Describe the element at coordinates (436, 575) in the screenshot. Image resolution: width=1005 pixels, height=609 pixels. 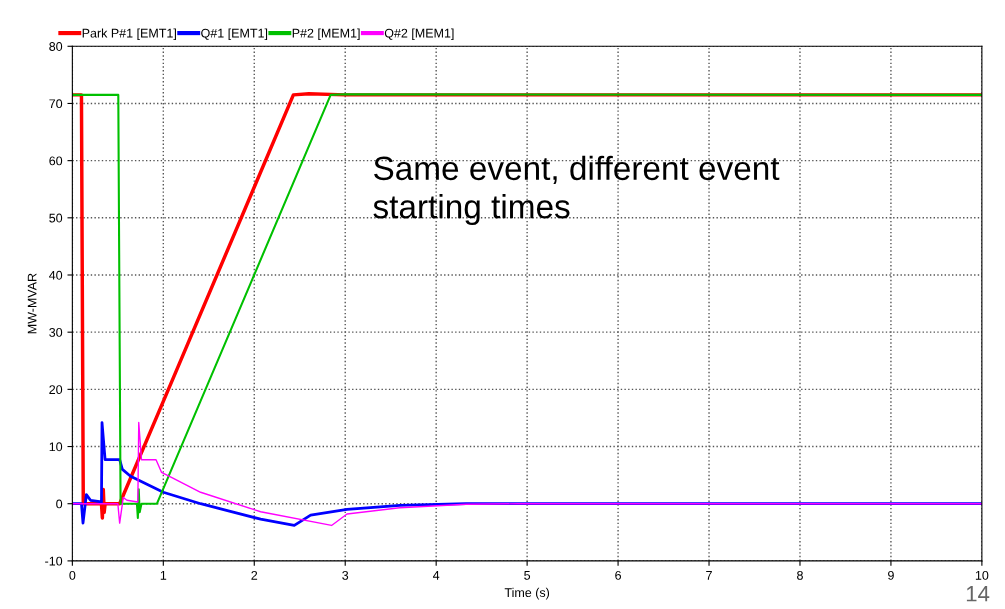
I see `x-tick-label: 4` at that location.